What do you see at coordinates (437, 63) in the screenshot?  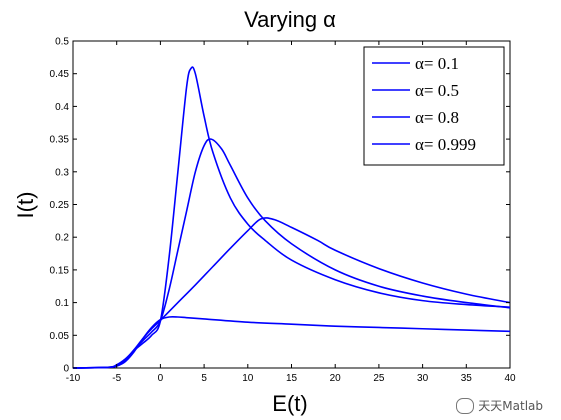 I see `legend-entry-label: α= 0.1` at bounding box center [437, 63].